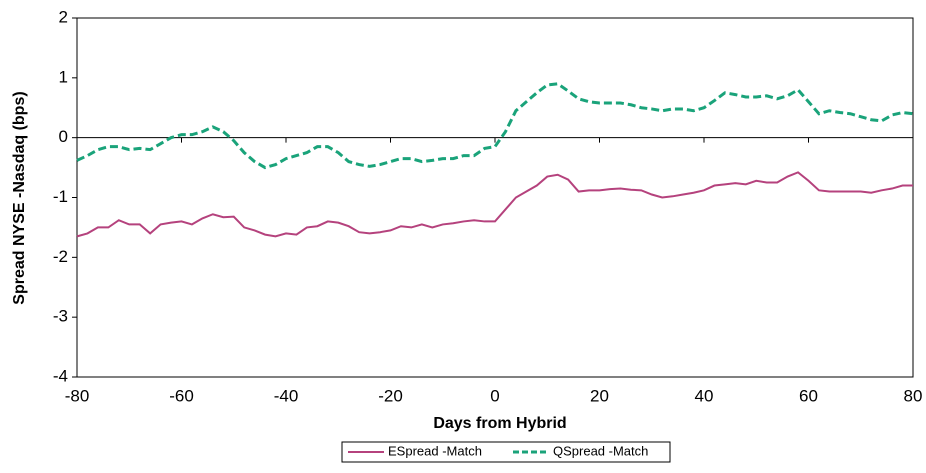  What do you see at coordinates (494, 395) in the screenshot?
I see `x-tick-label: 0` at bounding box center [494, 395].